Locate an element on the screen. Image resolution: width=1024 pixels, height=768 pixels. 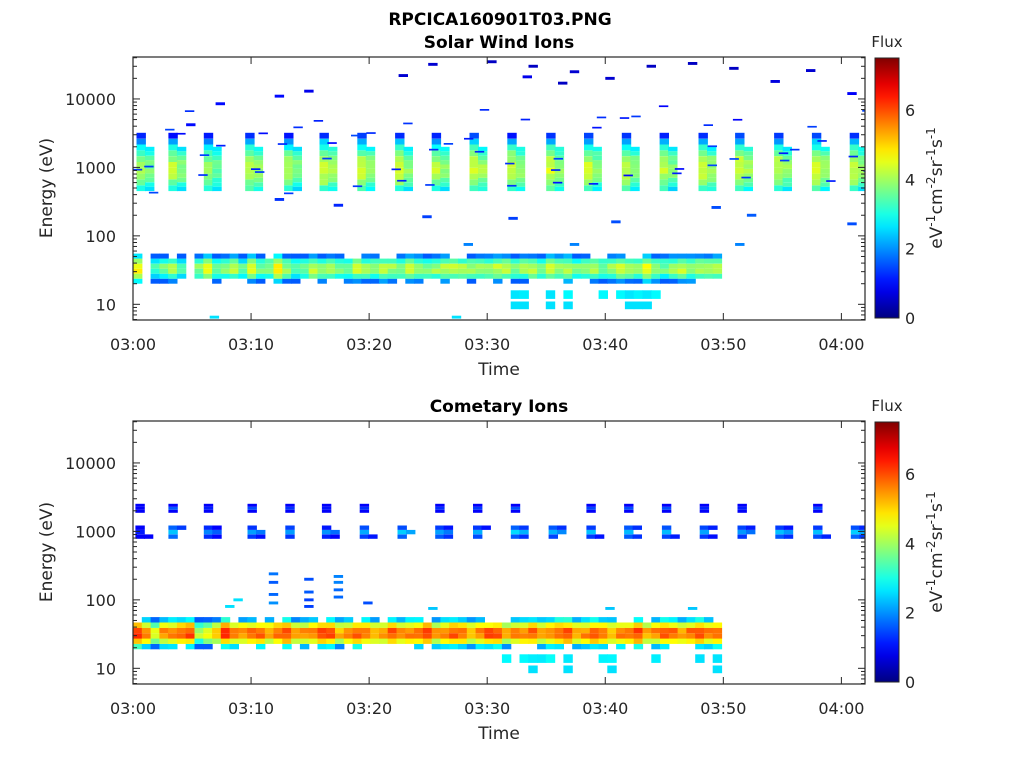
x-axis-label: Time is located at coordinates (498, 370).